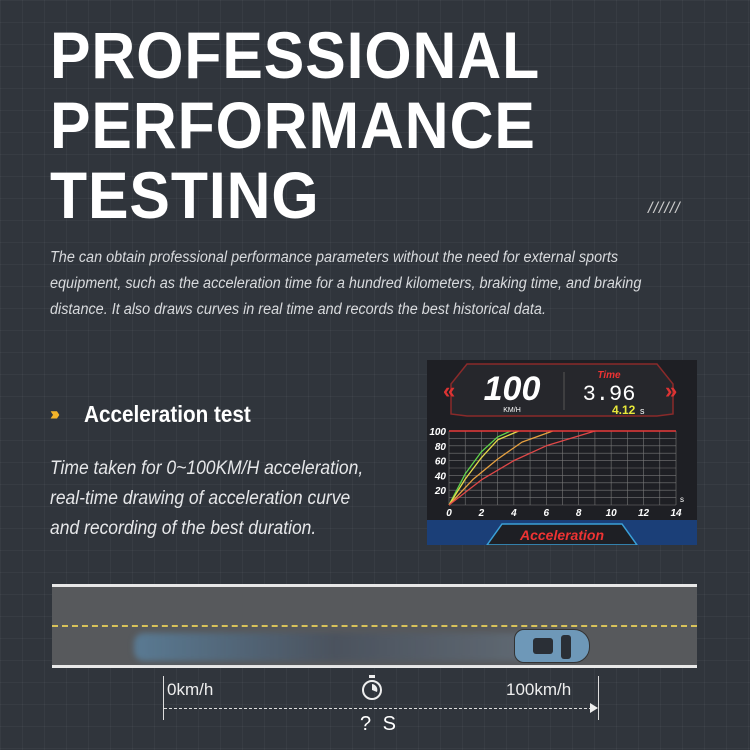 The image size is (750, 750). I want to click on title-line-2: PERFORMANCE, so click(293, 125).